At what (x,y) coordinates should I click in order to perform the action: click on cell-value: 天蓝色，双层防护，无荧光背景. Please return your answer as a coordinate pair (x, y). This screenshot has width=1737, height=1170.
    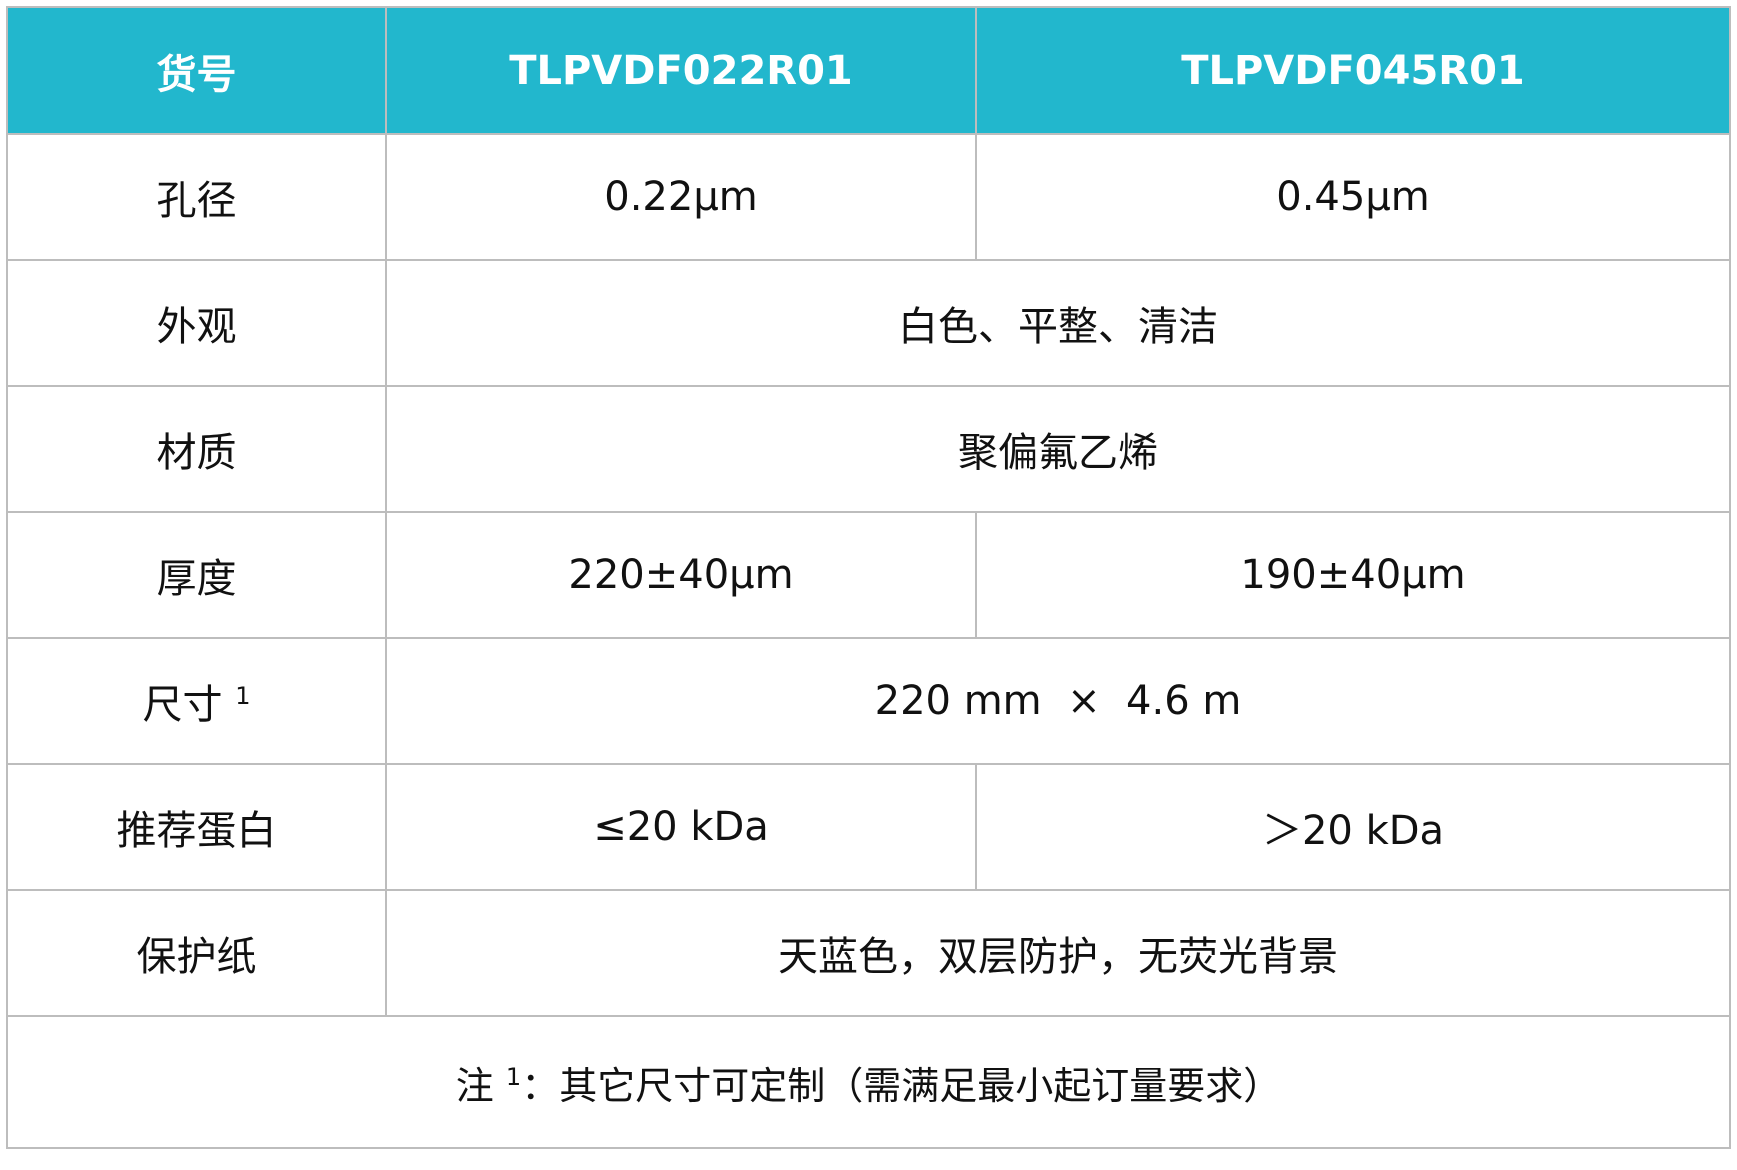
    Looking at the image, I should click on (1058, 953).